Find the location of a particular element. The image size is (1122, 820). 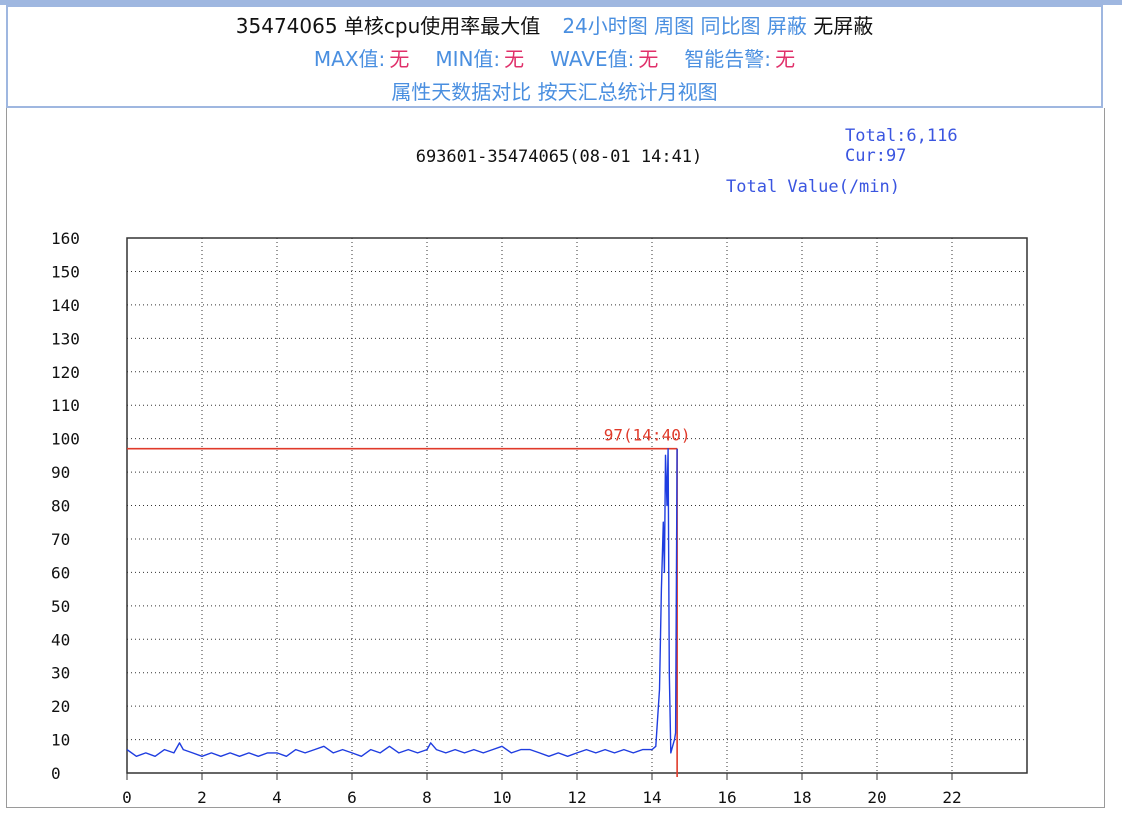

y-tick-label: 150 is located at coordinates (65, 271).